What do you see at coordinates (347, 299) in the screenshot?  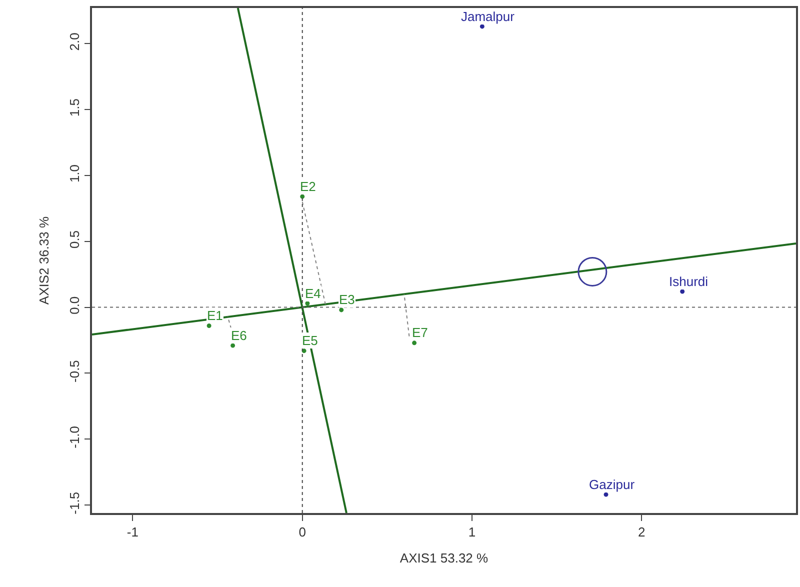 I see `data-label: E3` at bounding box center [347, 299].